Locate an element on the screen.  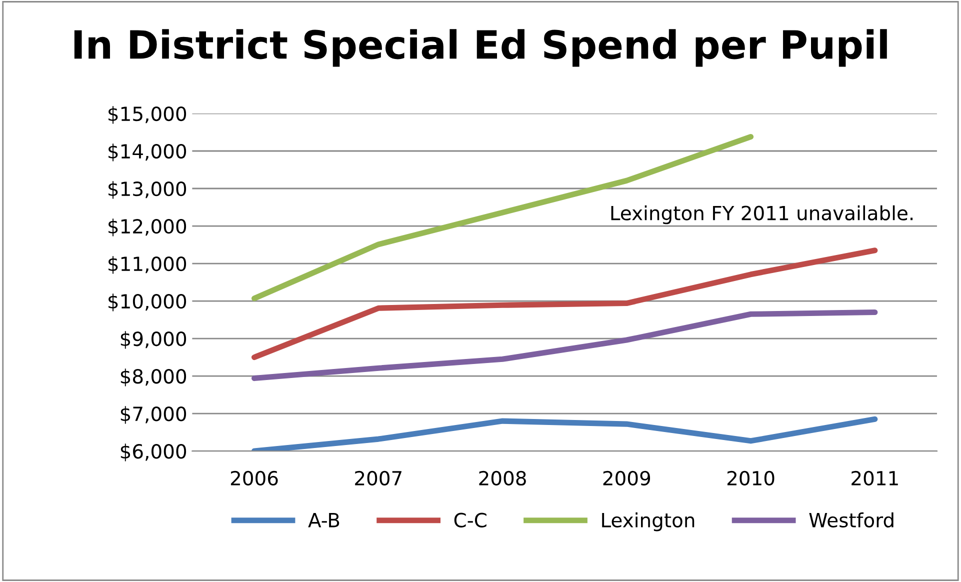
y-tick-label: $6,000 is located at coordinates (153, 453).